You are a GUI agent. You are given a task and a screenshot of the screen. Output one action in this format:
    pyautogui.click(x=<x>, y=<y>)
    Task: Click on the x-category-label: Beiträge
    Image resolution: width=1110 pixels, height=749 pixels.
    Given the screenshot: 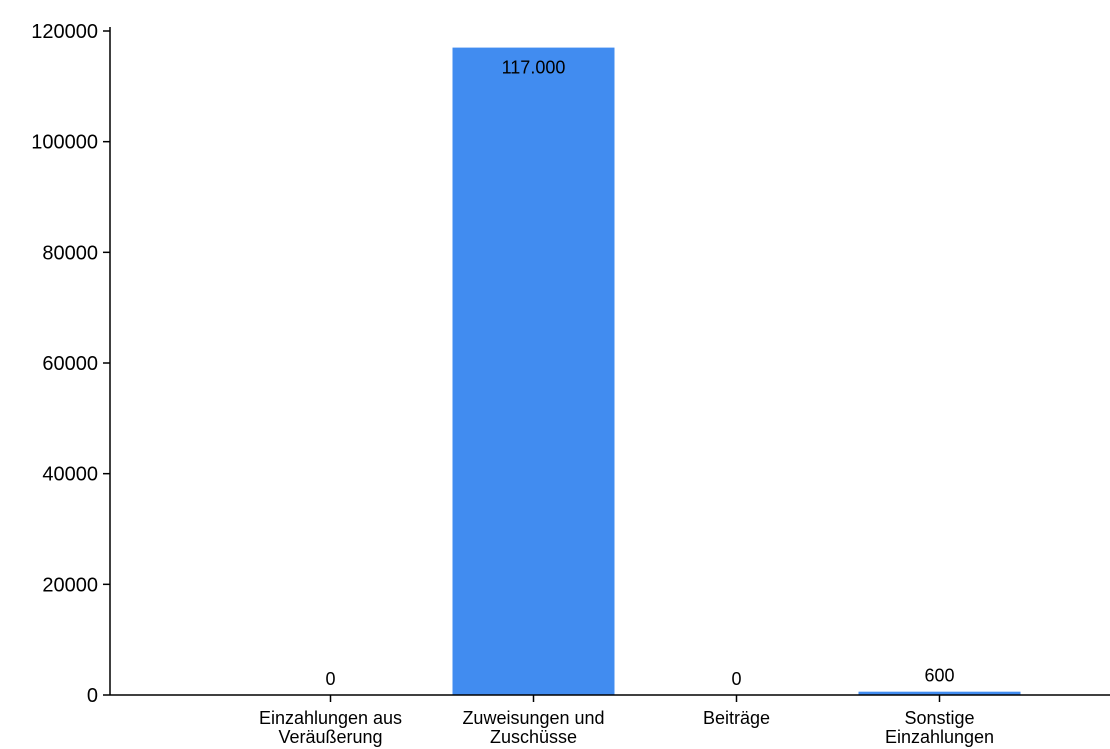 What is the action you would take?
    pyautogui.click(x=736, y=718)
    